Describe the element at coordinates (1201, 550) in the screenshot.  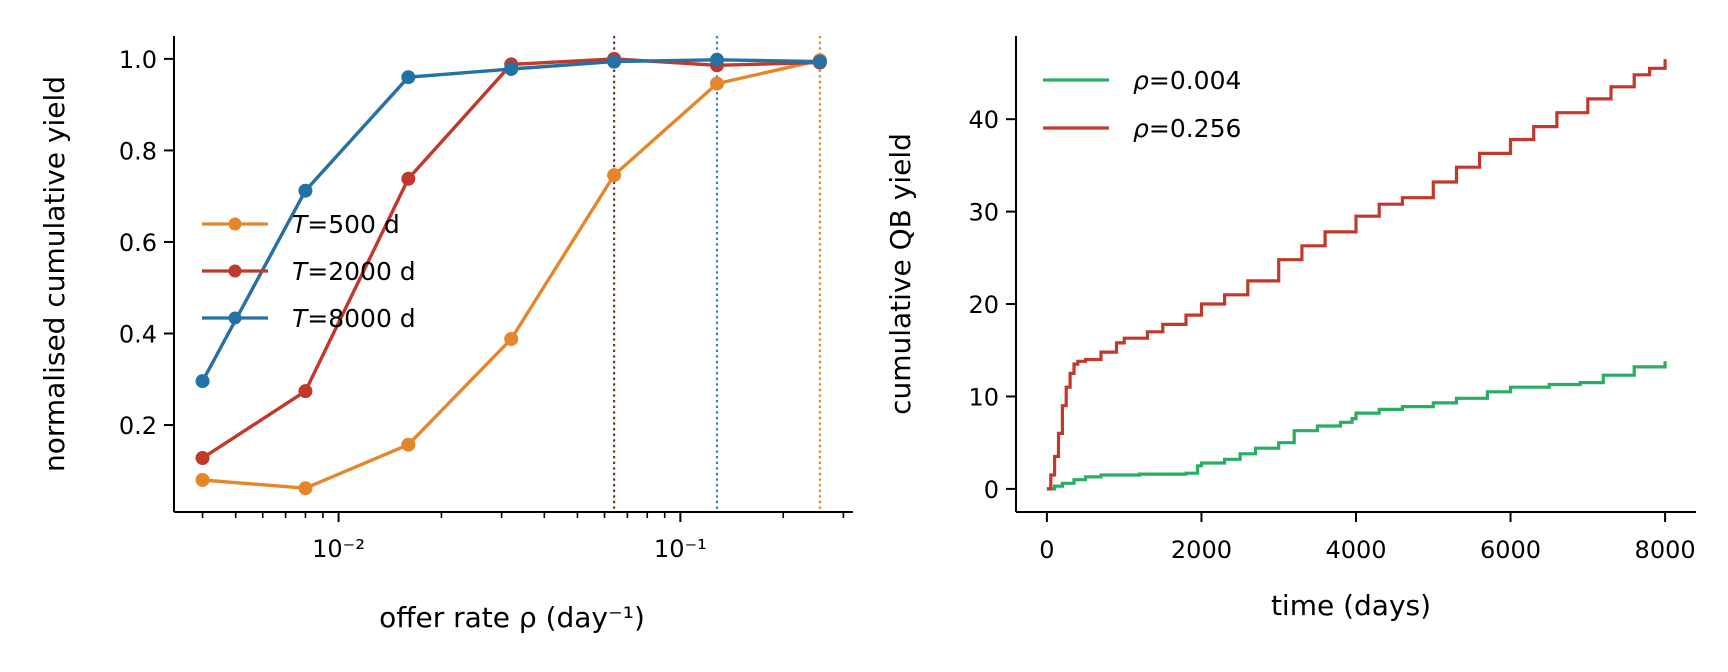
I see `right-x-tick-label-1: 2000` at that location.